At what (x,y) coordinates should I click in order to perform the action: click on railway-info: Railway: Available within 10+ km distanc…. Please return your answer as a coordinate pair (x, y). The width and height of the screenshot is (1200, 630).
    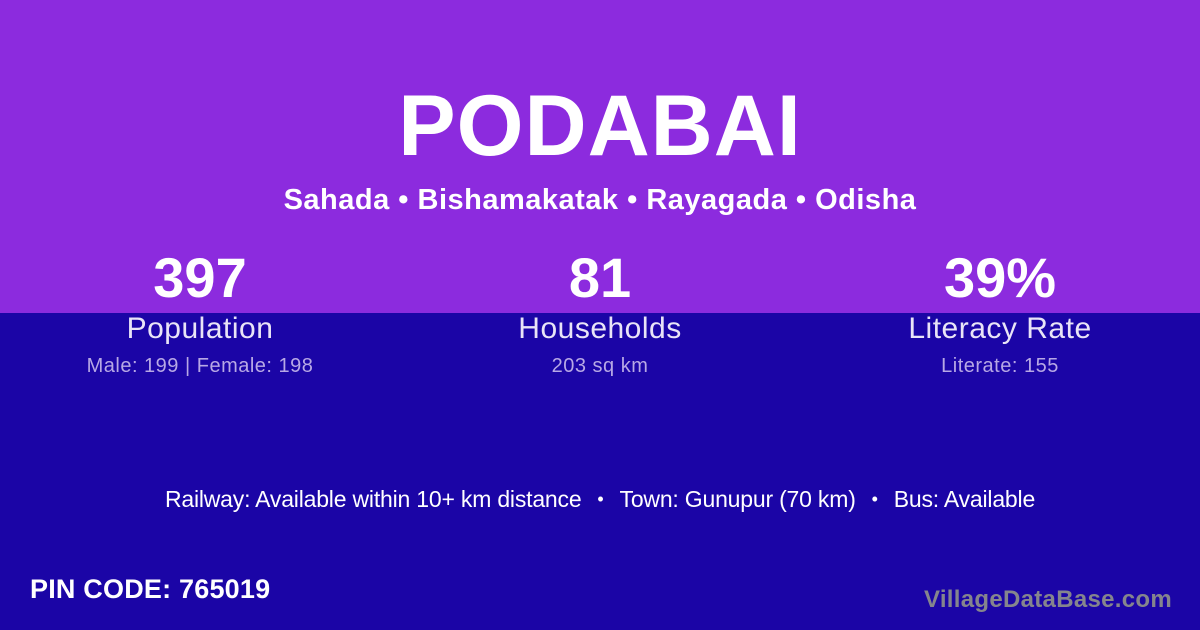
    Looking at the image, I should click on (373, 499).